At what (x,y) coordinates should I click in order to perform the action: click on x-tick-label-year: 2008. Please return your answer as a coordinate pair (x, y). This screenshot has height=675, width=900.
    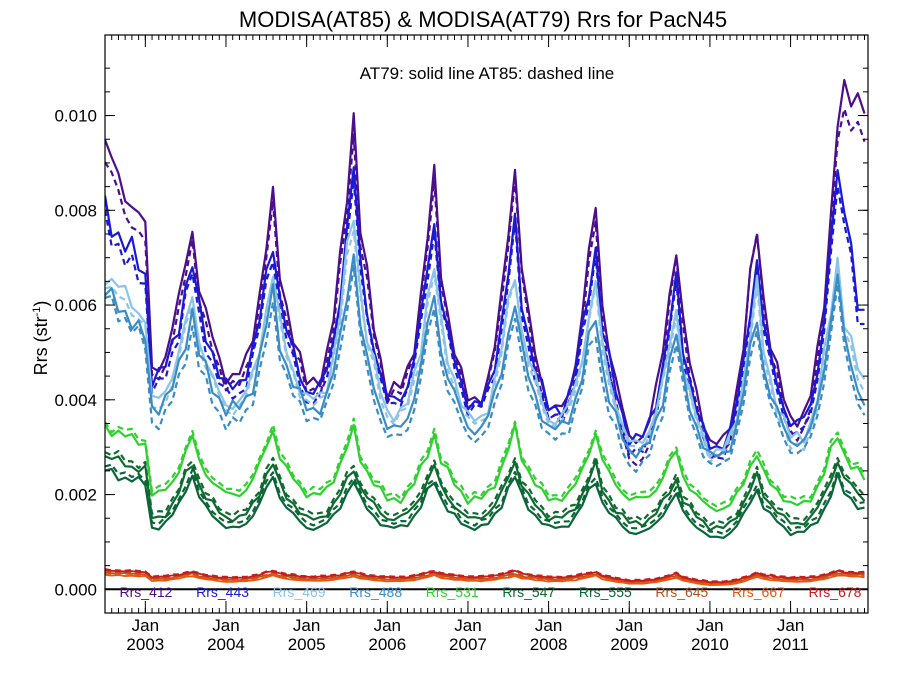
    Looking at the image, I should click on (549, 644).